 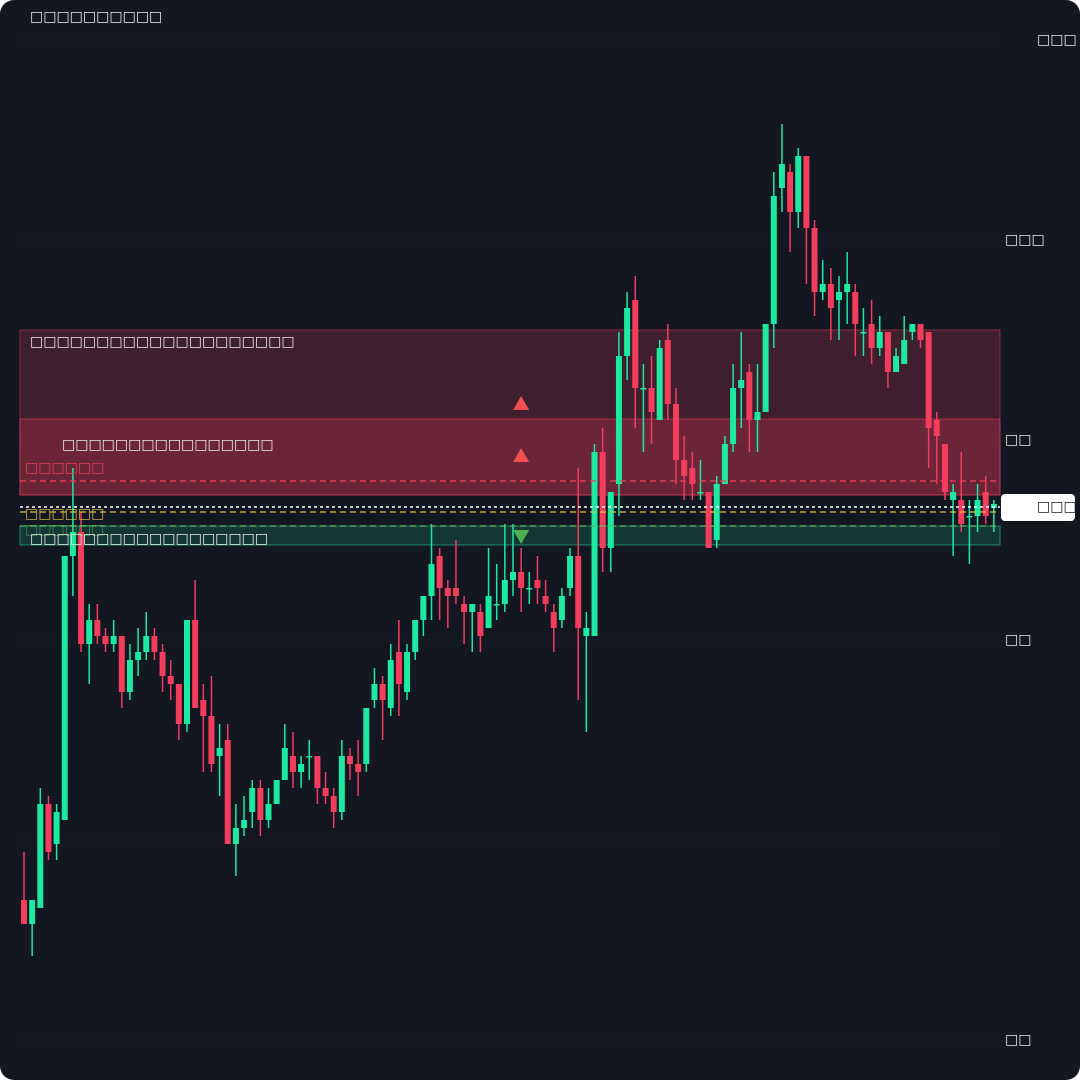 What do you see at coordinates (162, 342) in the screenshot?
I see `zone-label: □□□□□□□□□□□□□□□□□□□□` at bounding box center [162, 342].